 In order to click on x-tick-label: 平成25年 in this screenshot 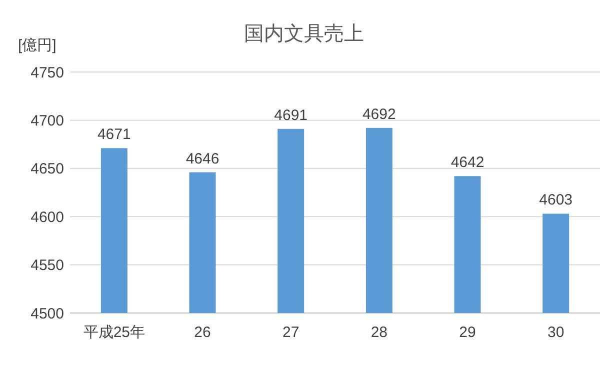, I will do `click(114, 332)`.